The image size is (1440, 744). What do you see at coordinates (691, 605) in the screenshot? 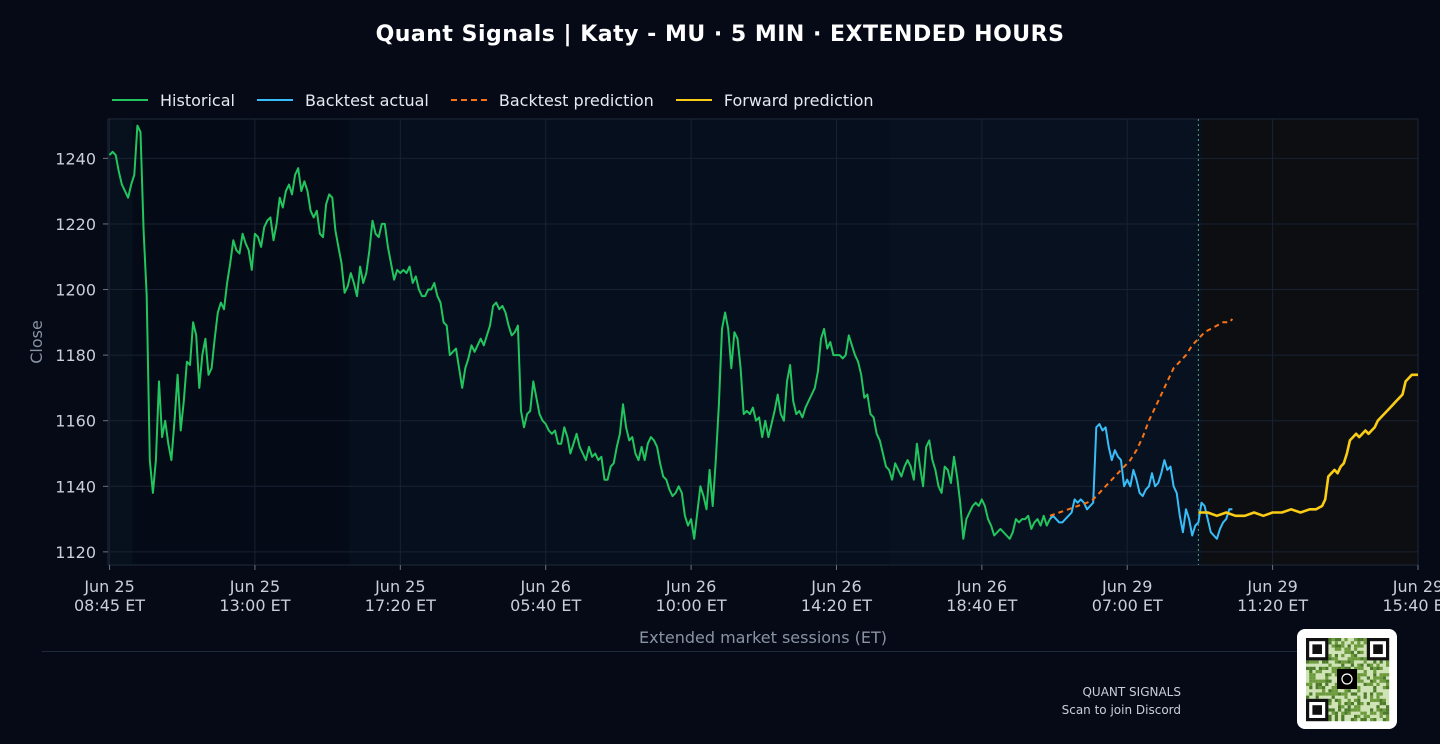
I see `x-tick-time-4: 10:00 ET` at bounding box center [691, 605].